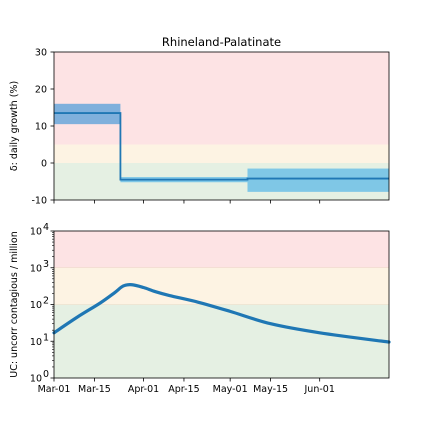  Describe the element at coordinates (14, 304) in the screenshot. I see `contagious-y-axis-label: UC: uncorr contagious / million` at that location.